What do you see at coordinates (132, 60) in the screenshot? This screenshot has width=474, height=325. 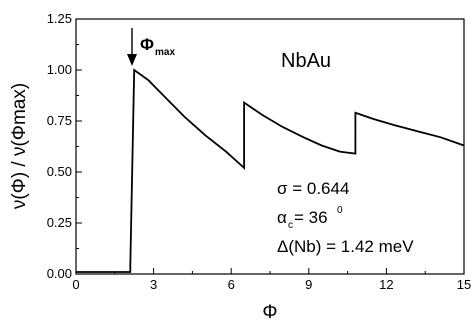 I see `phi-max-arrow-head` at bounding box center [132, 60].